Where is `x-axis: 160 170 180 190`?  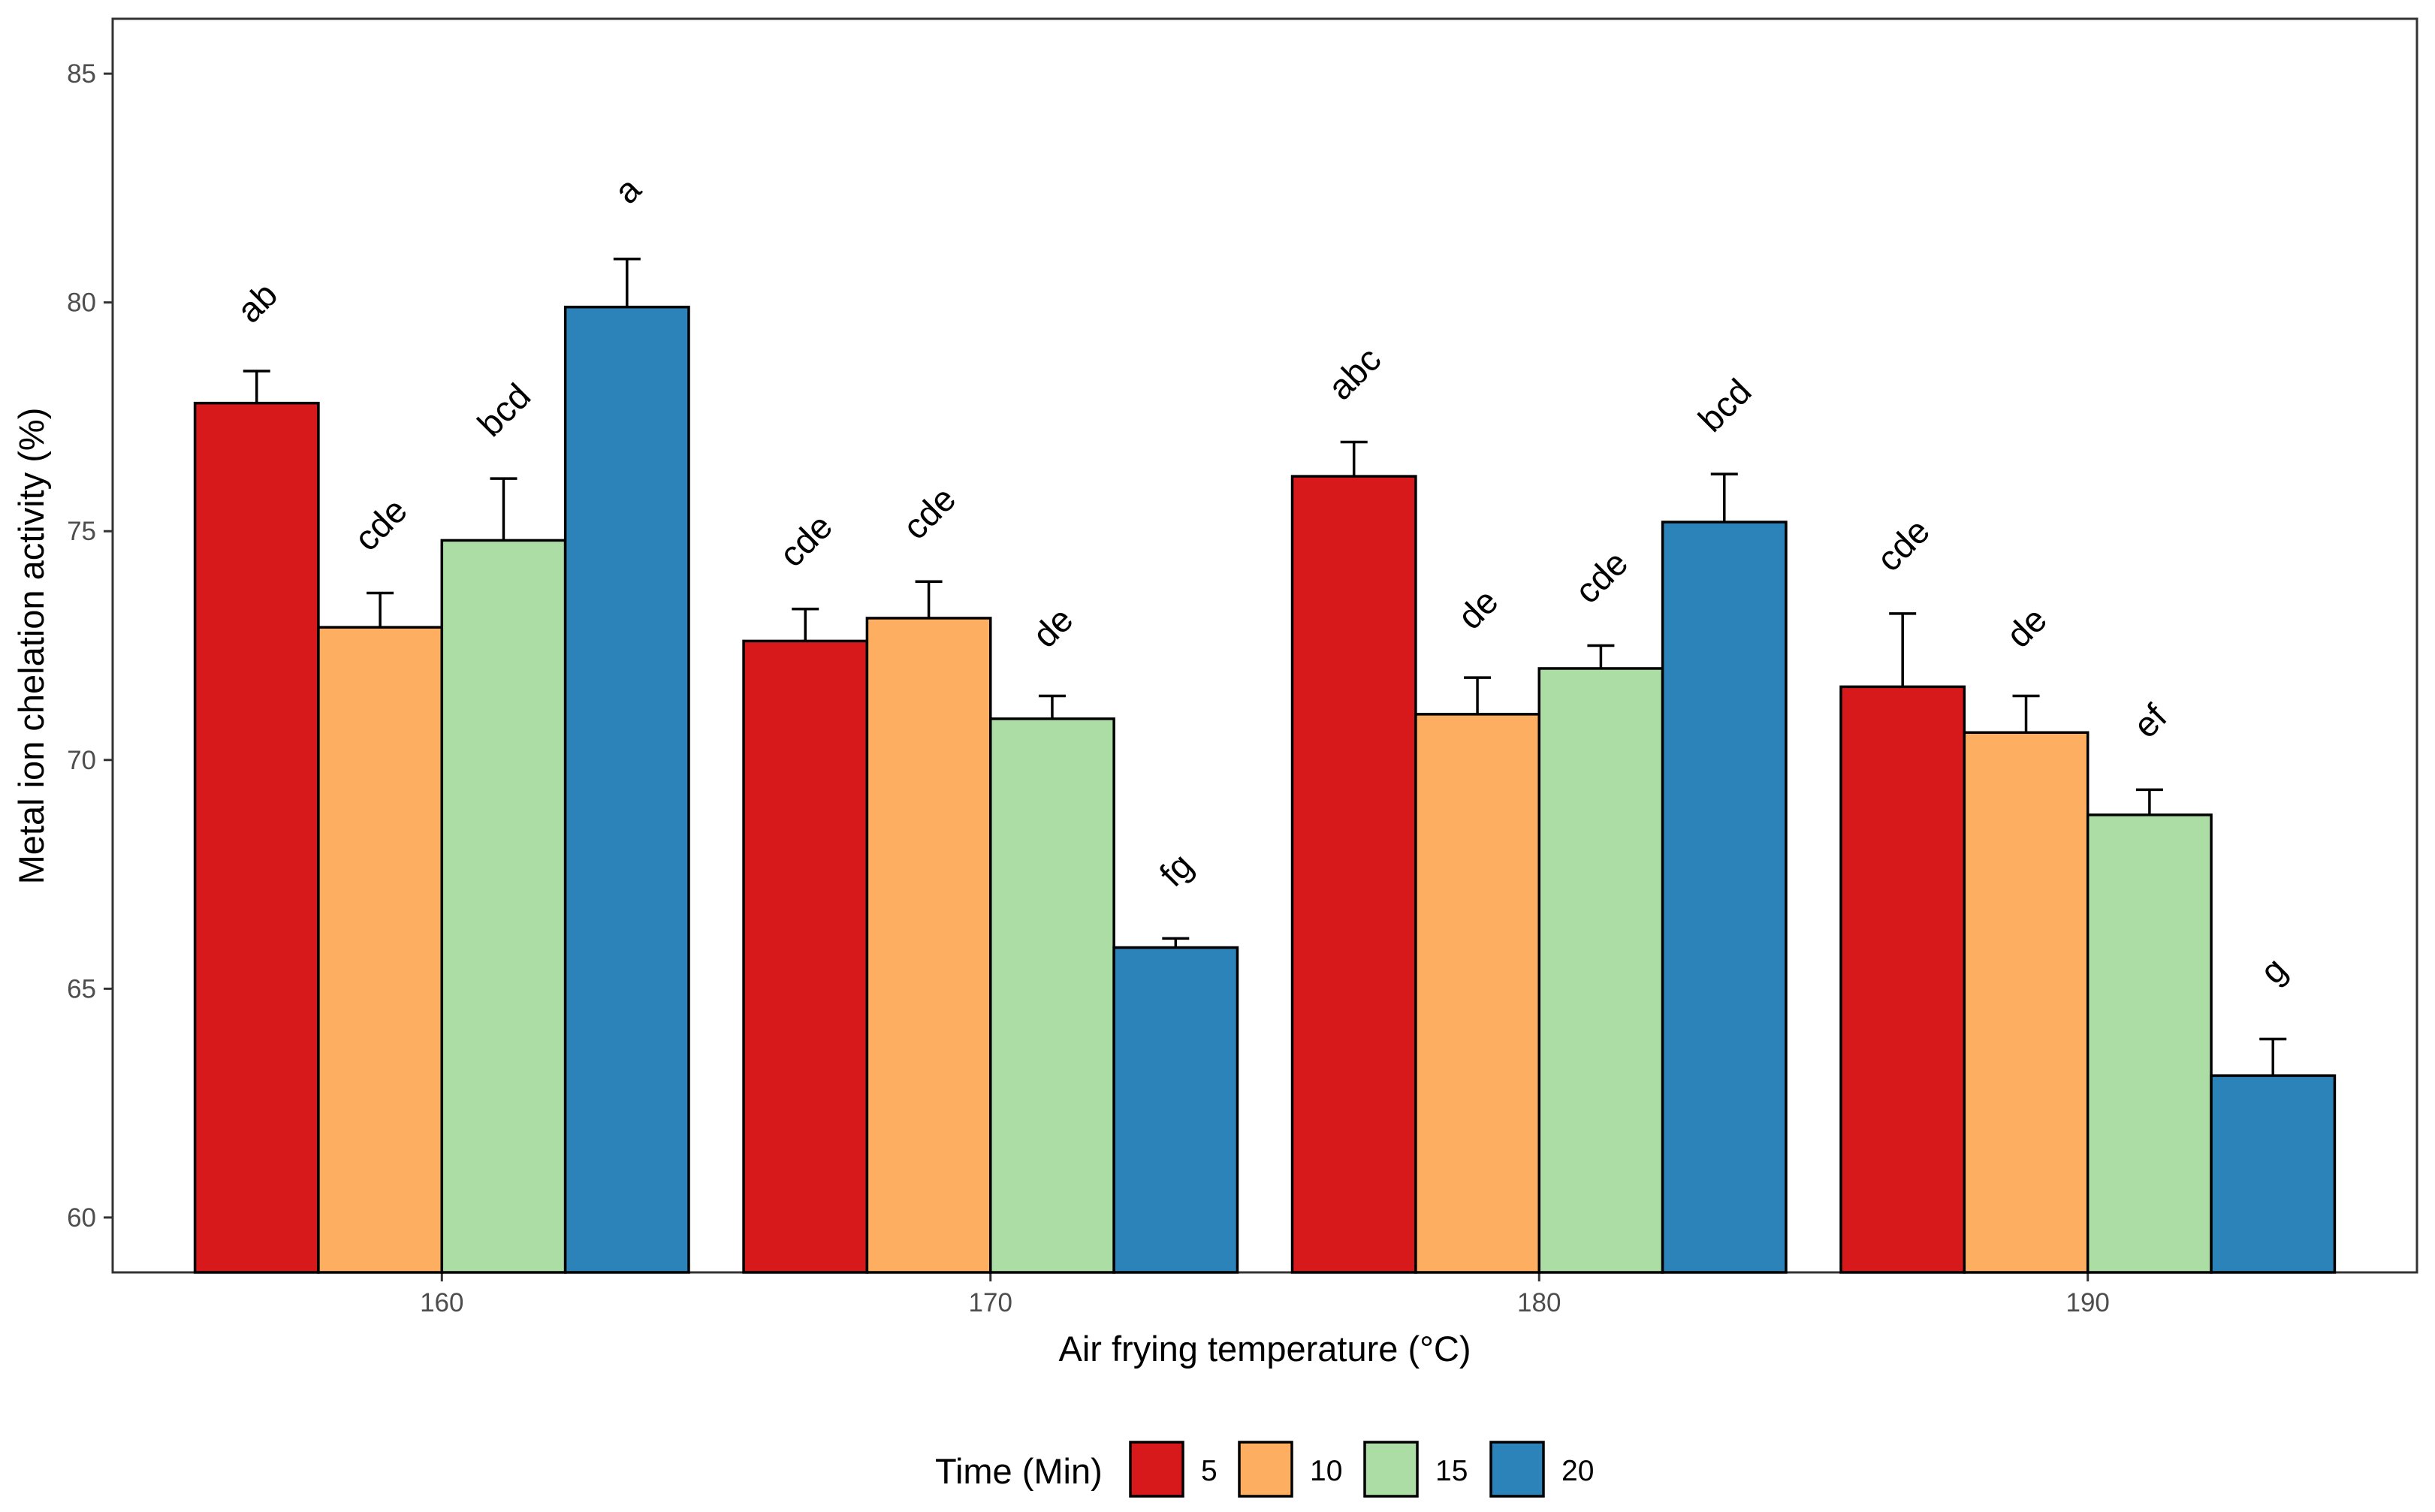
x-axis: 160 170 180 190 is located at coordinates (1265, 1294).